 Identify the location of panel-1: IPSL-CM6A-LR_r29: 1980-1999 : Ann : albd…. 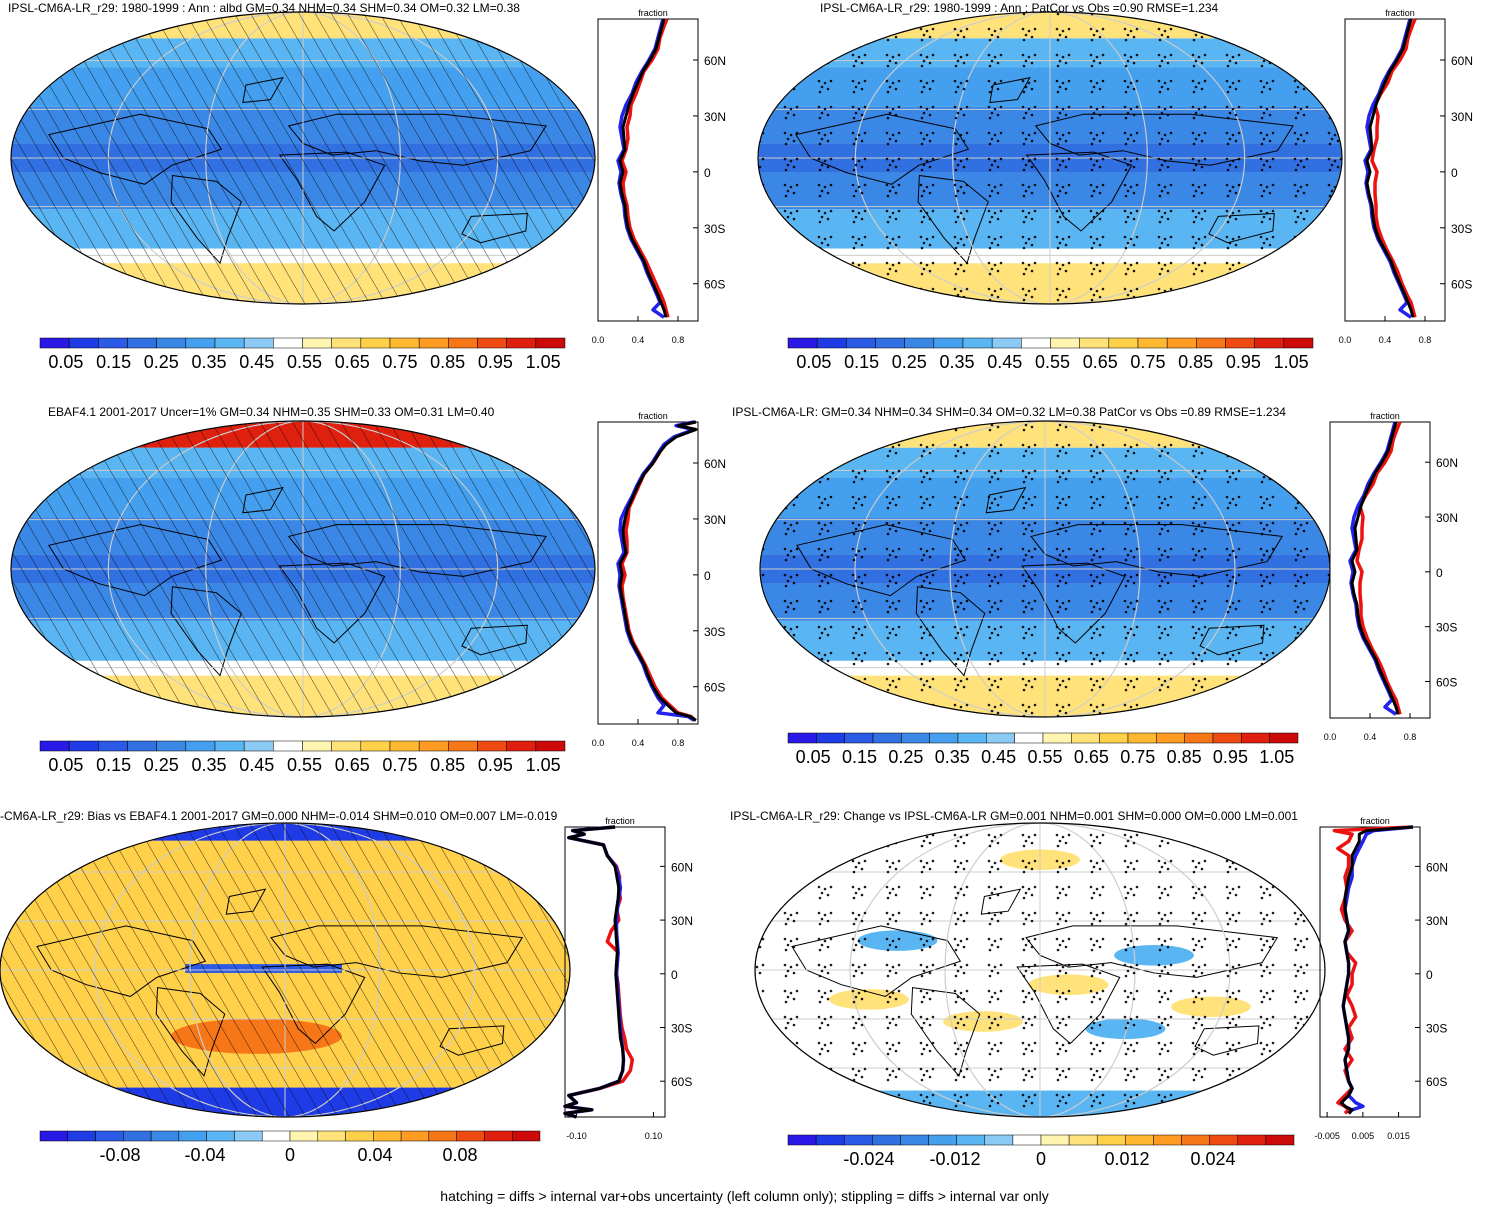
(367, 186).